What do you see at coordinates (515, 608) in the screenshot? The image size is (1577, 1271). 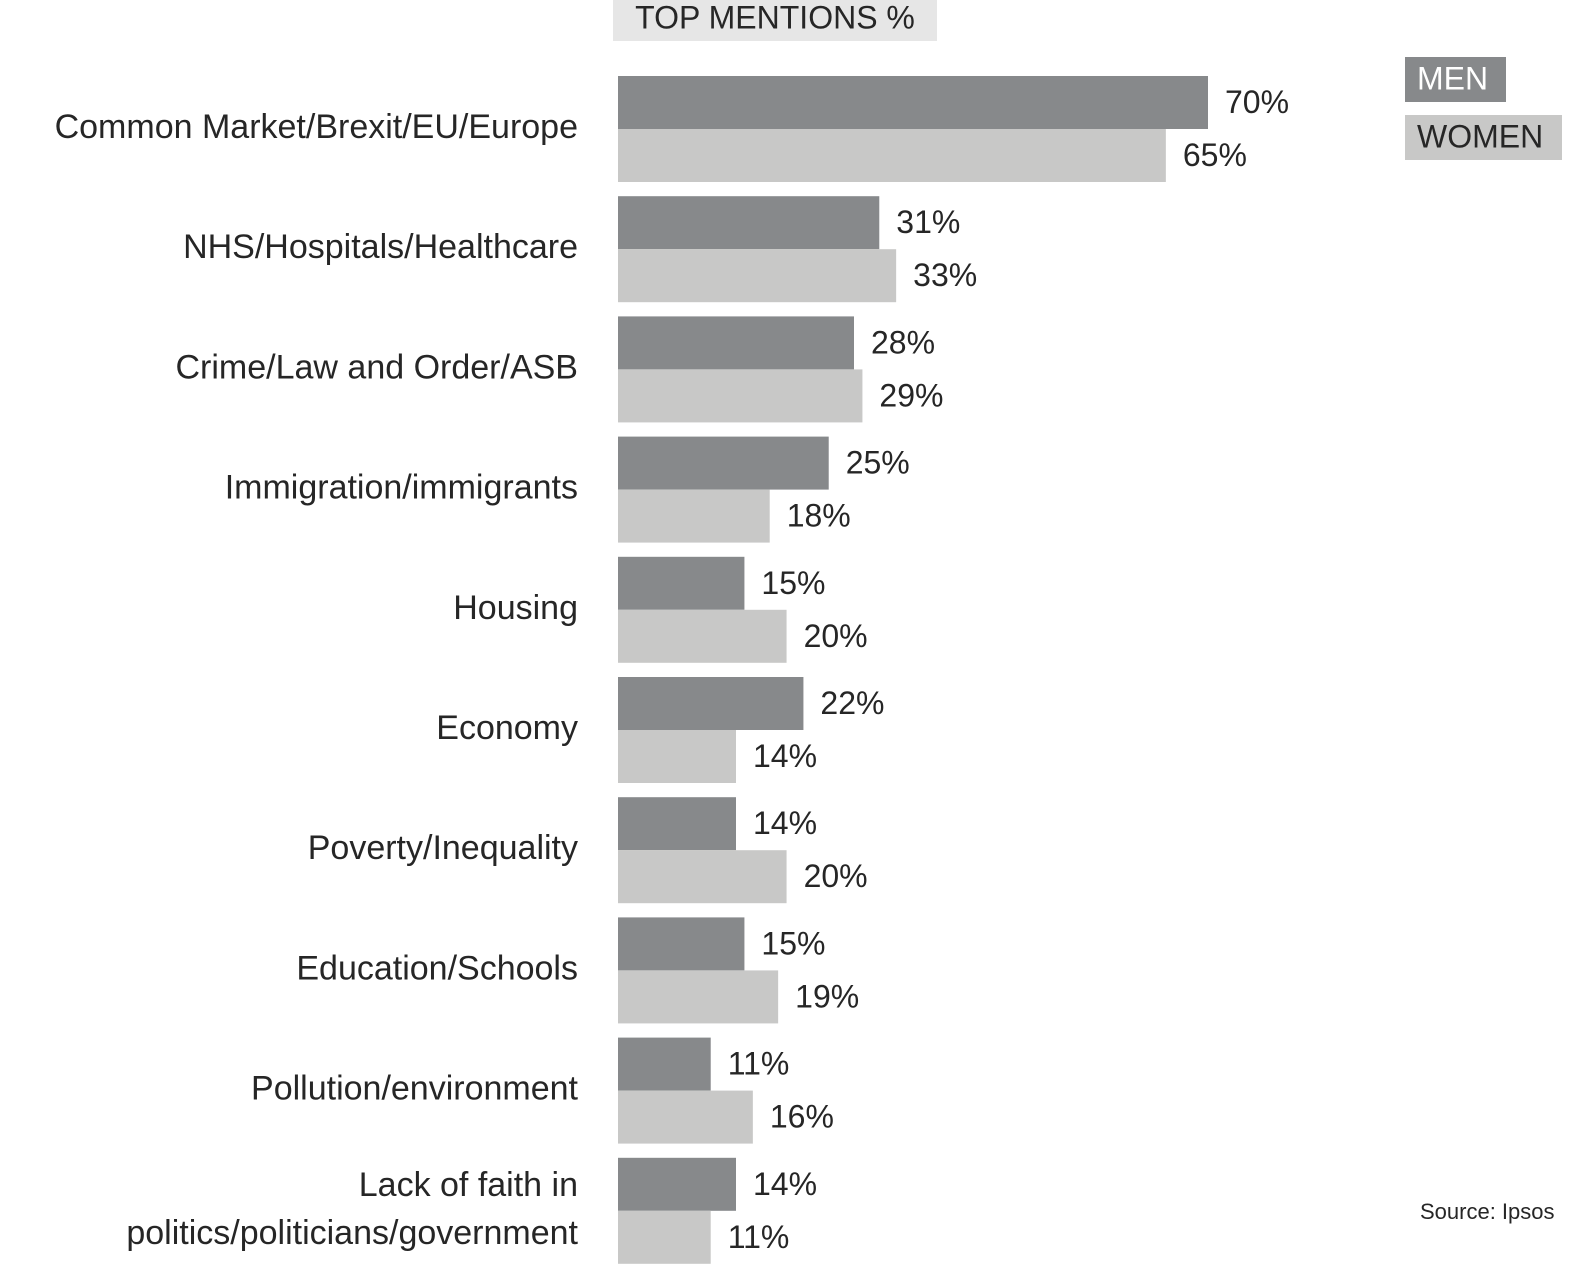 I see `category-label: Housing` at bounding box center [515, 608].